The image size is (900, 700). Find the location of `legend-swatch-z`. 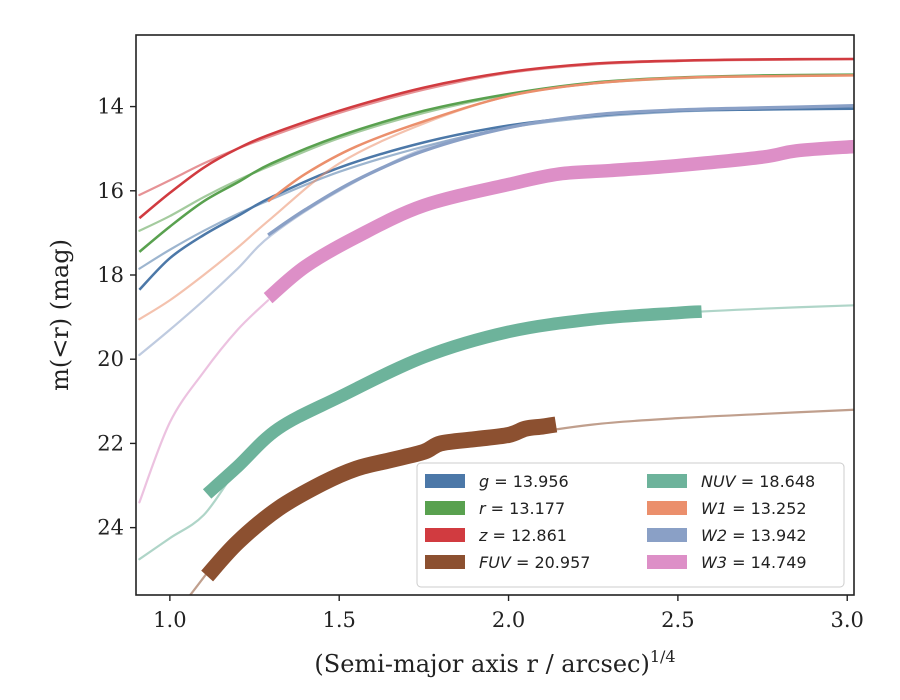

legend-swatch-z is located at coordinates (445, 535).